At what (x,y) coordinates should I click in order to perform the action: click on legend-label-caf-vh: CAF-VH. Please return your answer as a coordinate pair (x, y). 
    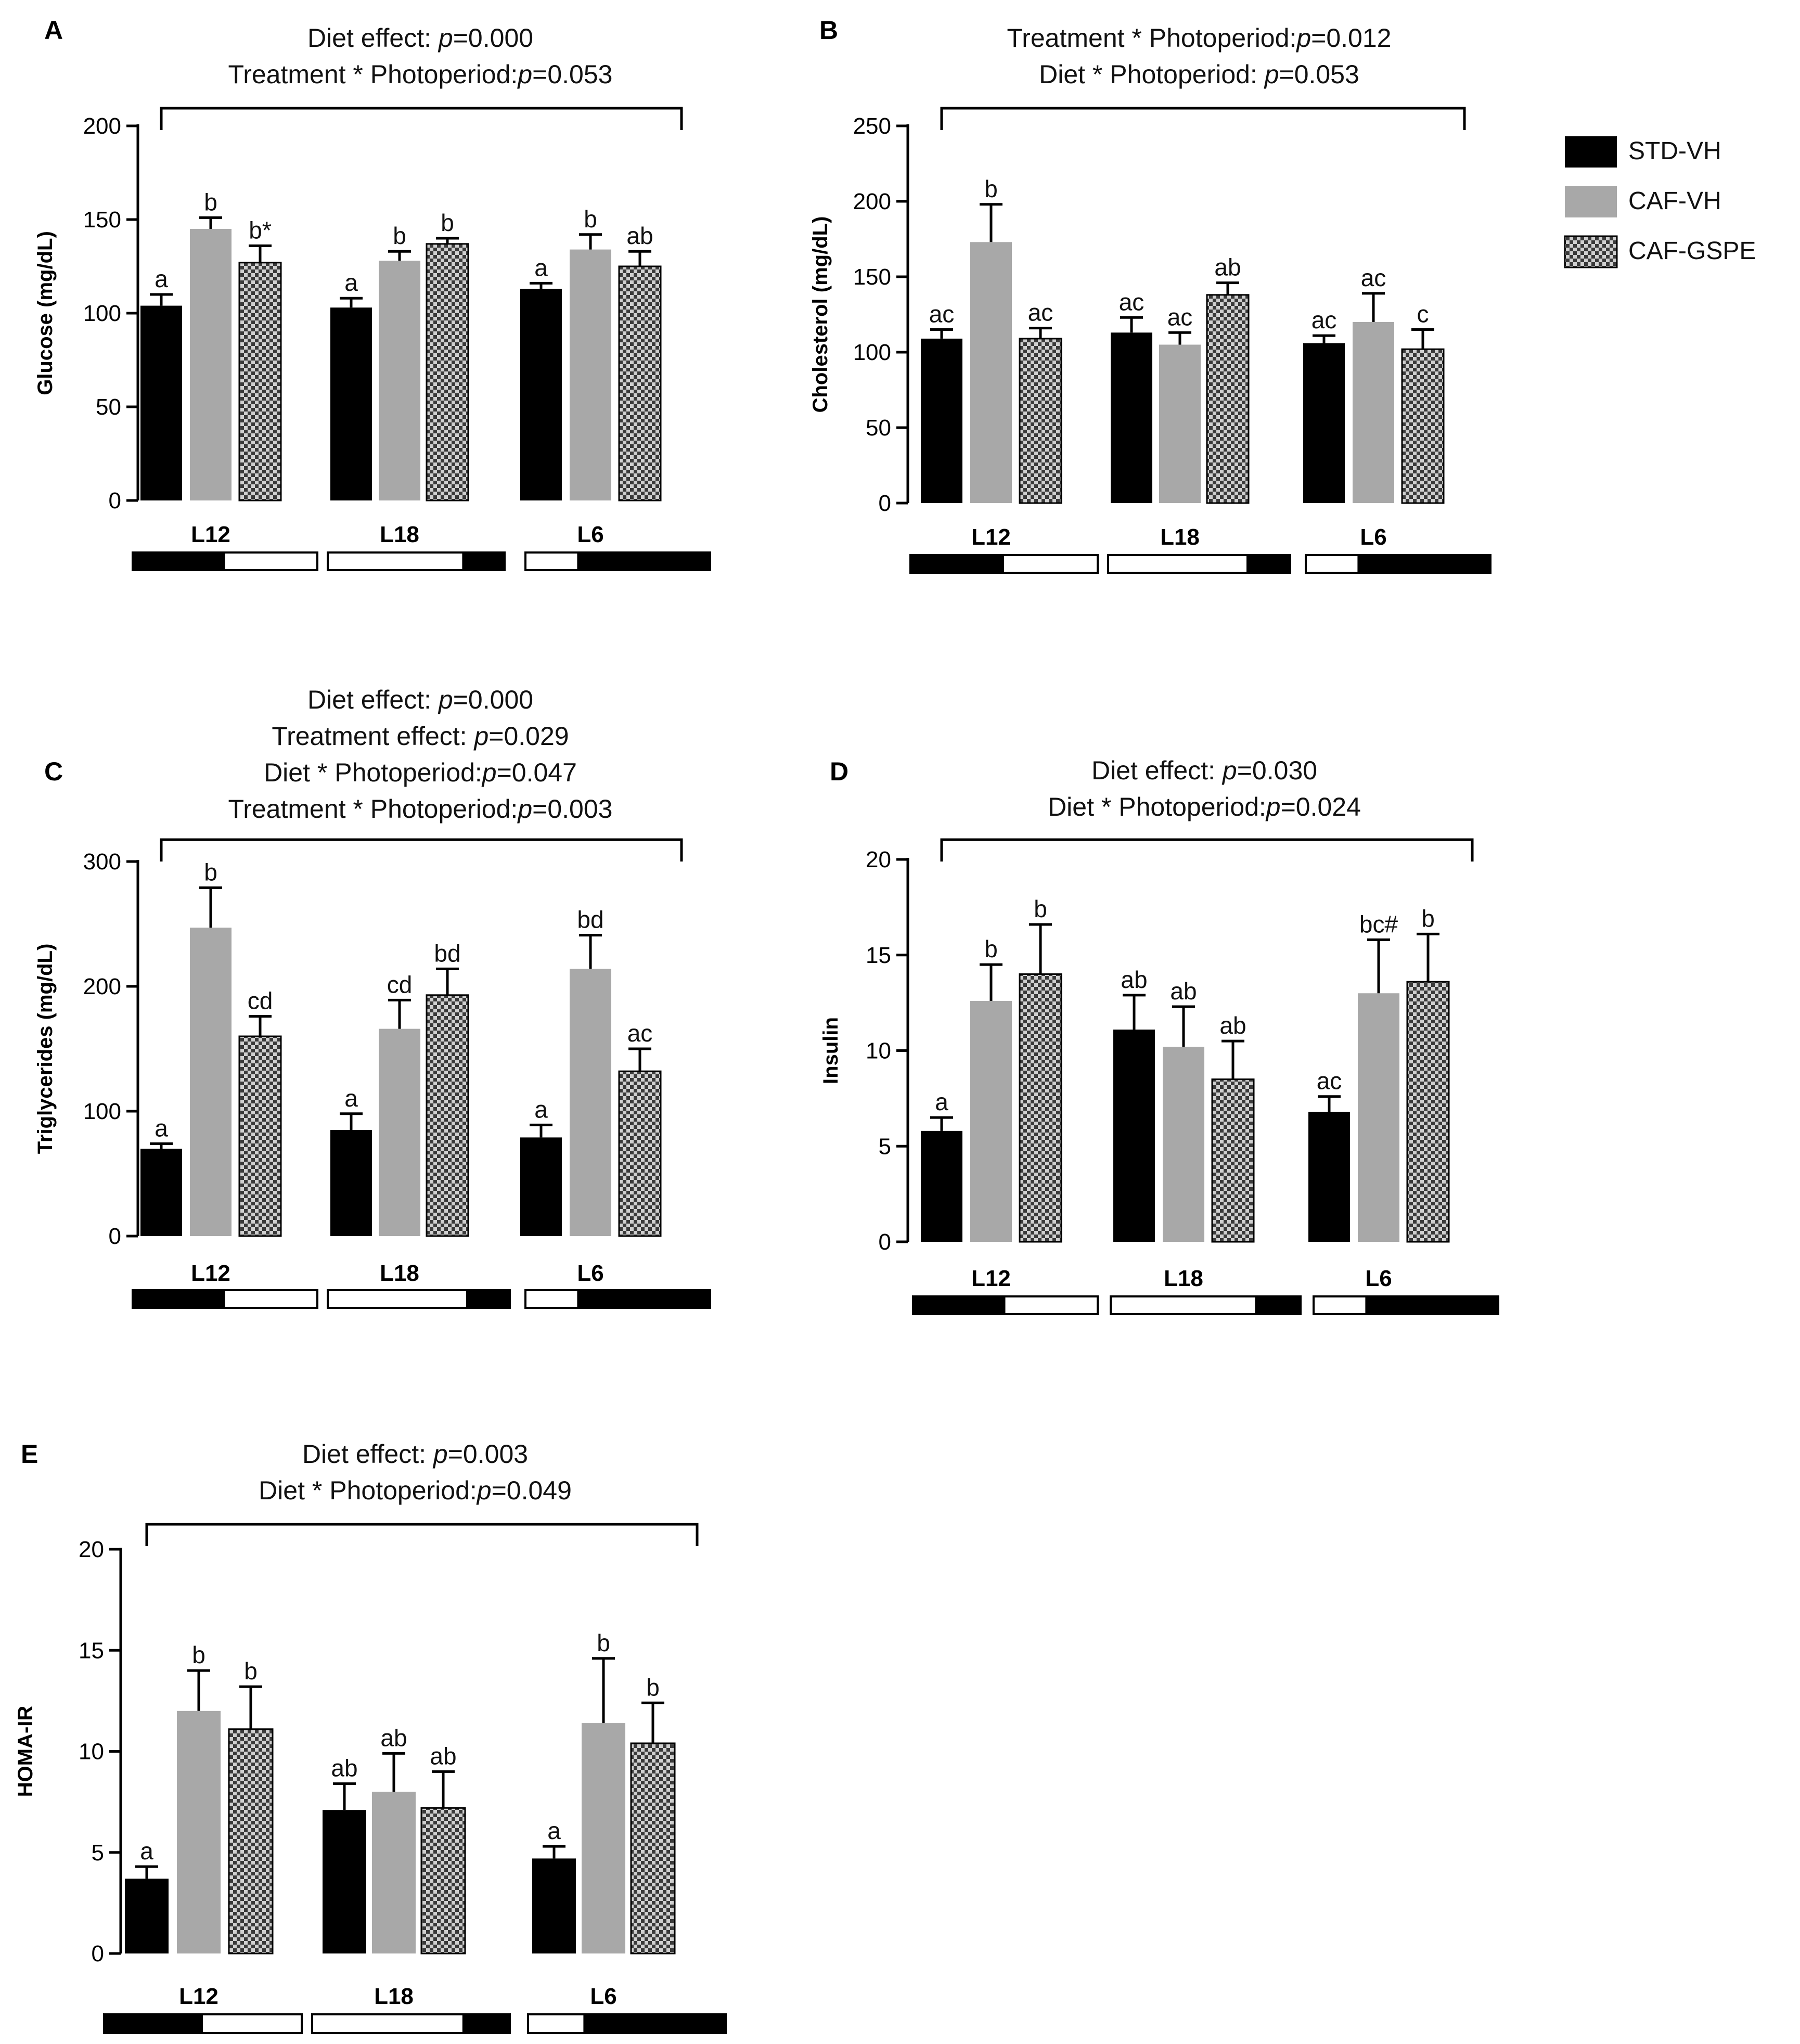
    Looking at the image, I should click on (1674, 201).